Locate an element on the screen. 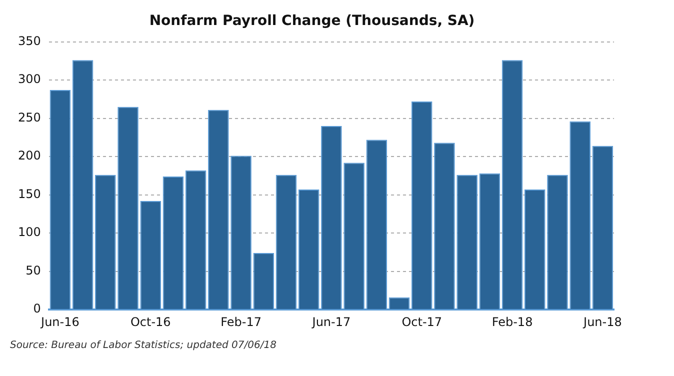 The height and width of the screenshot is (376, 674). x-tick-label: Feb-18 is located at coordinates (512, 321).